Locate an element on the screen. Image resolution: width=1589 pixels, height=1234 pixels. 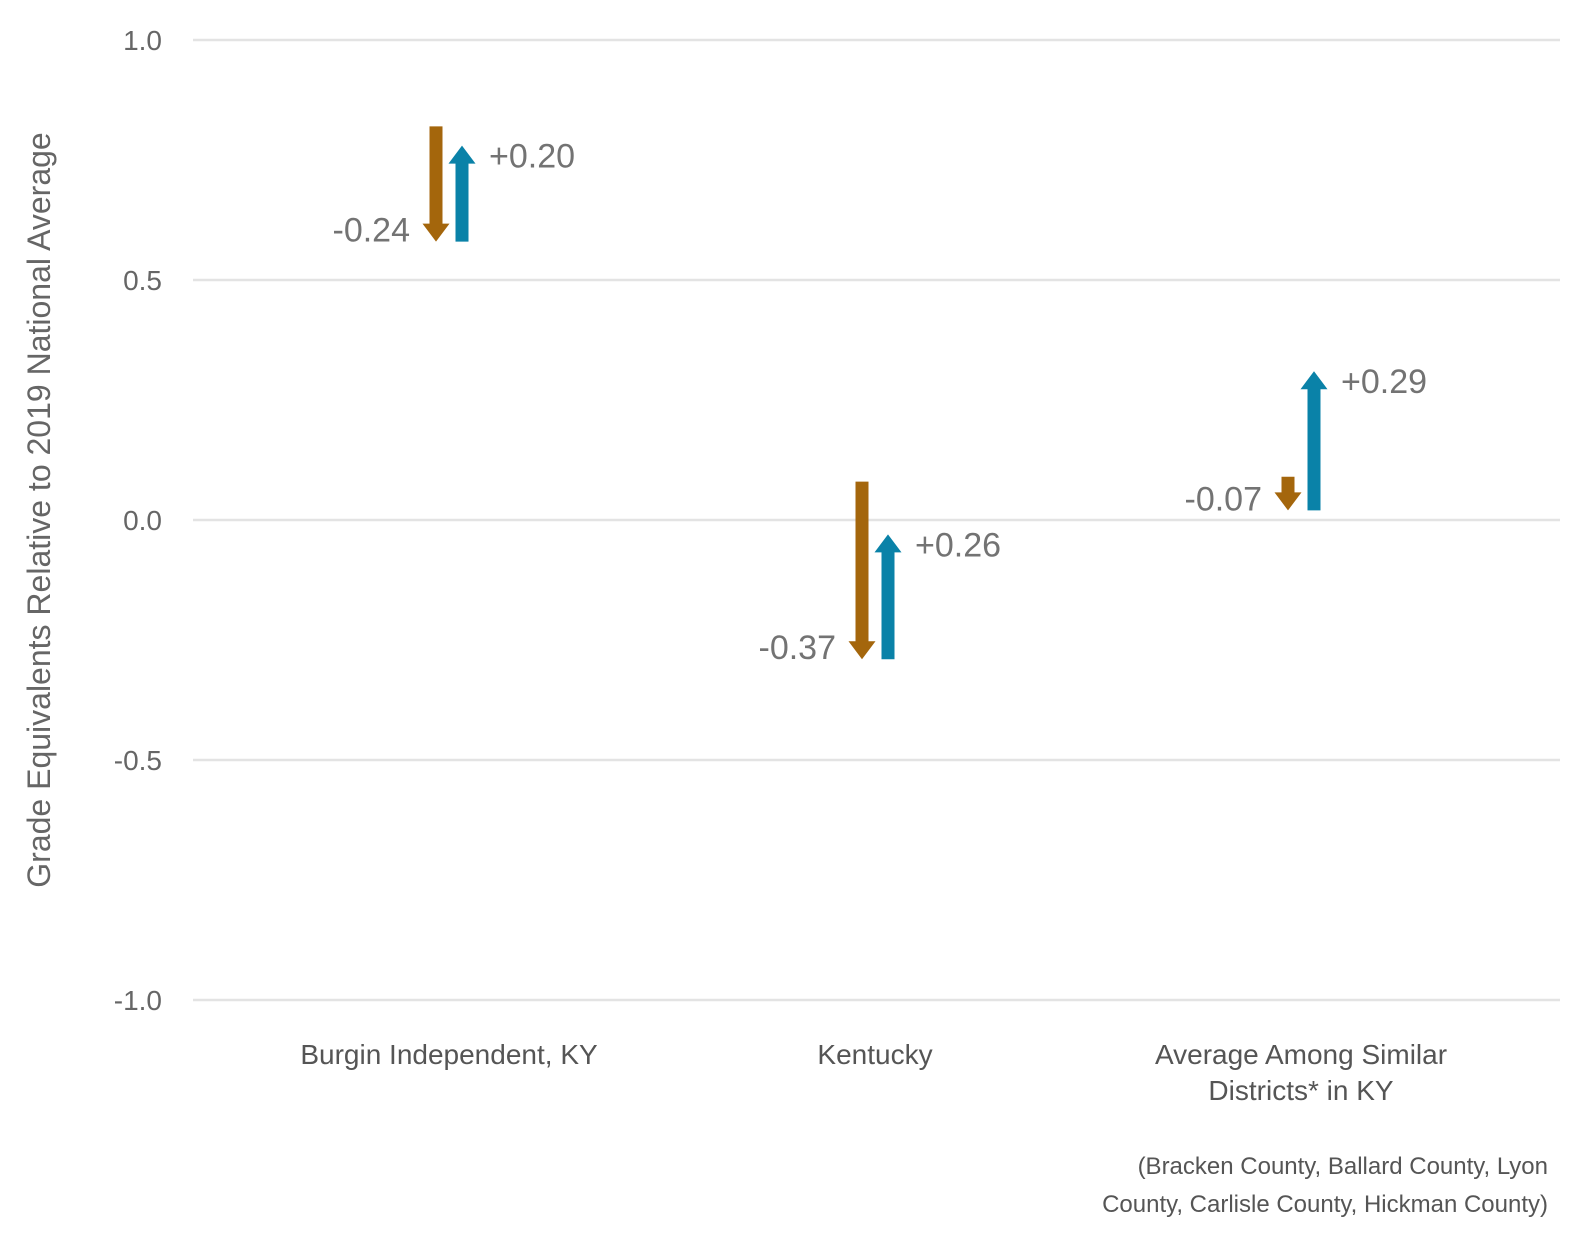
recovery-value-label: +0.26 is located at coordinates (958, 545).